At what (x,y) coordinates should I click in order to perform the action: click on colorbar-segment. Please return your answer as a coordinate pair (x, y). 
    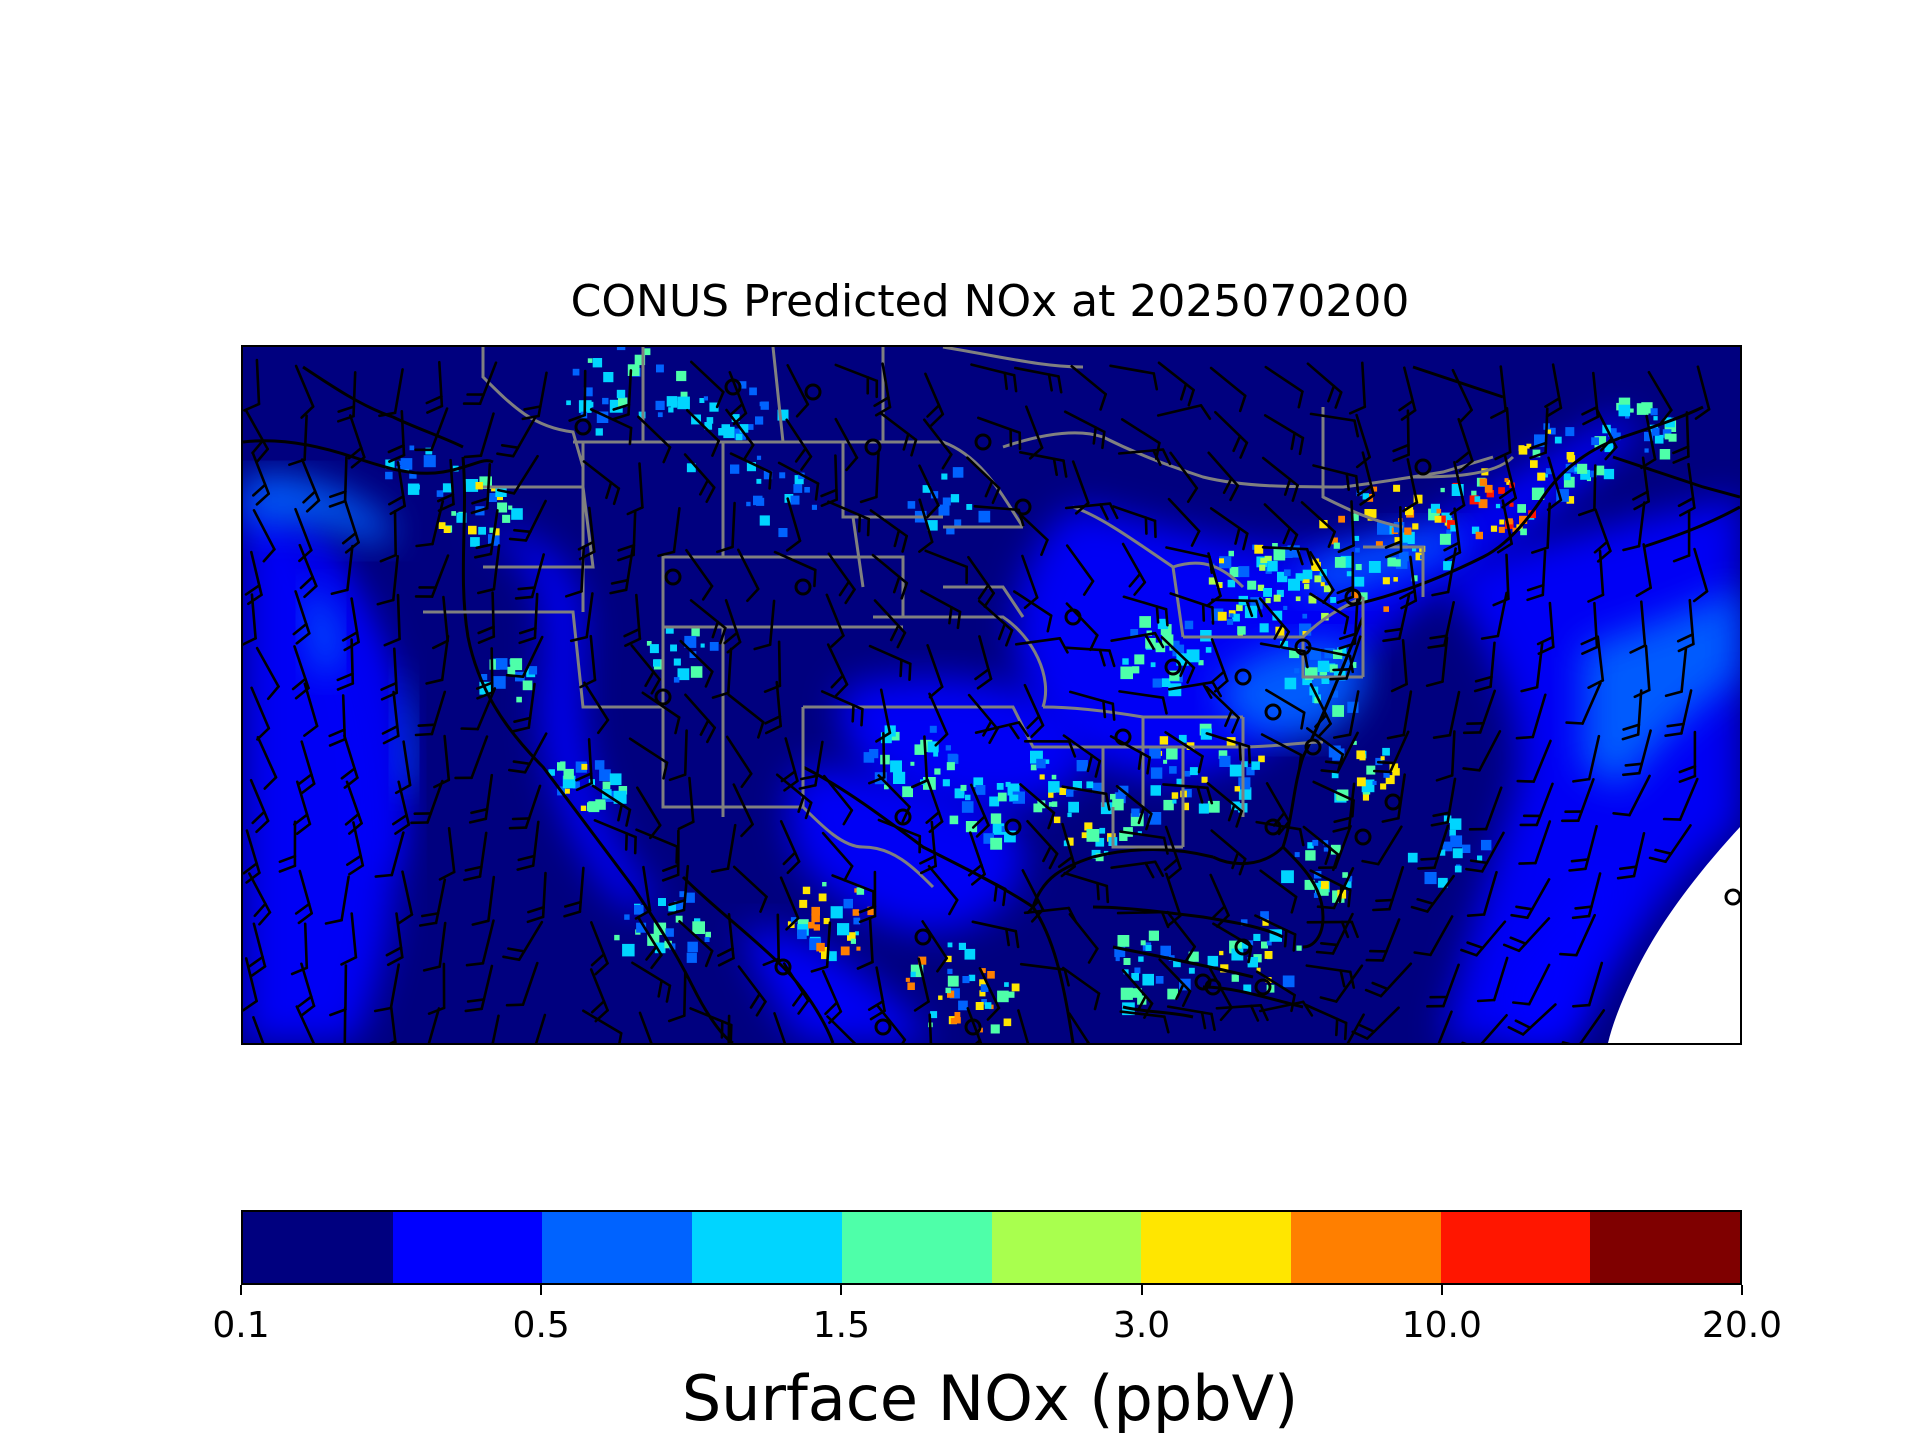
    Looking at the image, I should click on (767, 1247).